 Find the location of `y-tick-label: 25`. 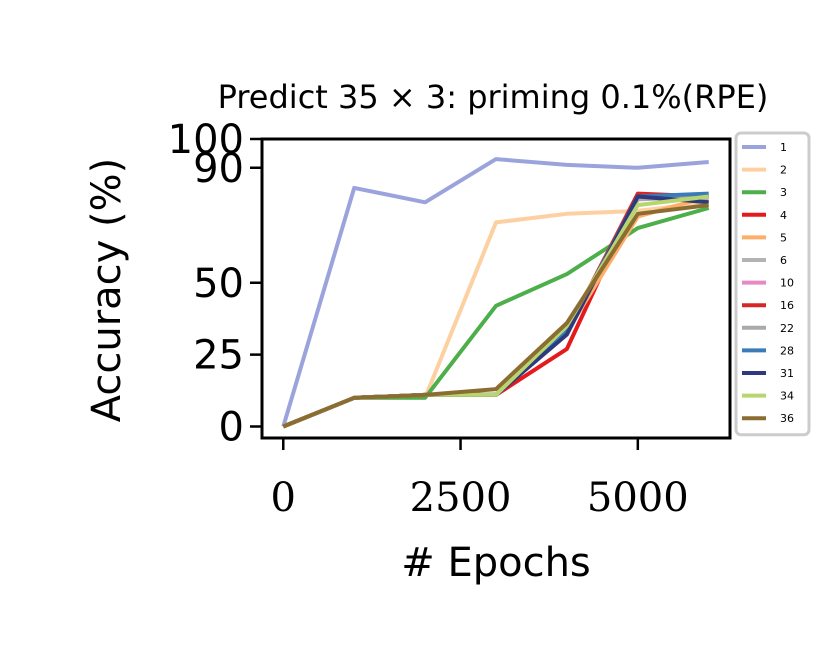

y-tick-label: 25 is located at coordinates (218, 356).